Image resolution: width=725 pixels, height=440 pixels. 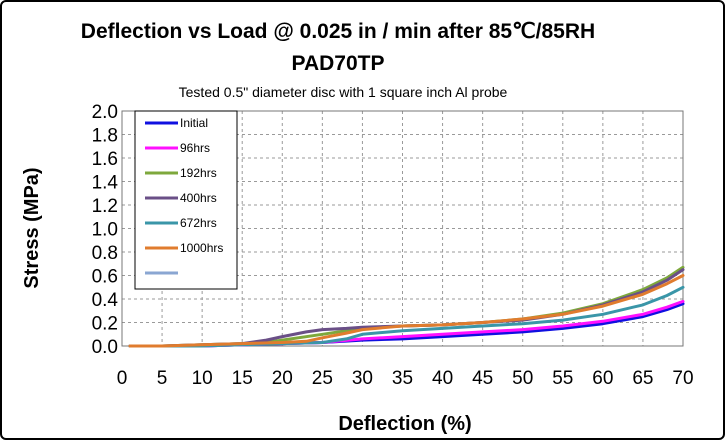 I want to click on x-tick-label: 15, so click(x=242, y=378).